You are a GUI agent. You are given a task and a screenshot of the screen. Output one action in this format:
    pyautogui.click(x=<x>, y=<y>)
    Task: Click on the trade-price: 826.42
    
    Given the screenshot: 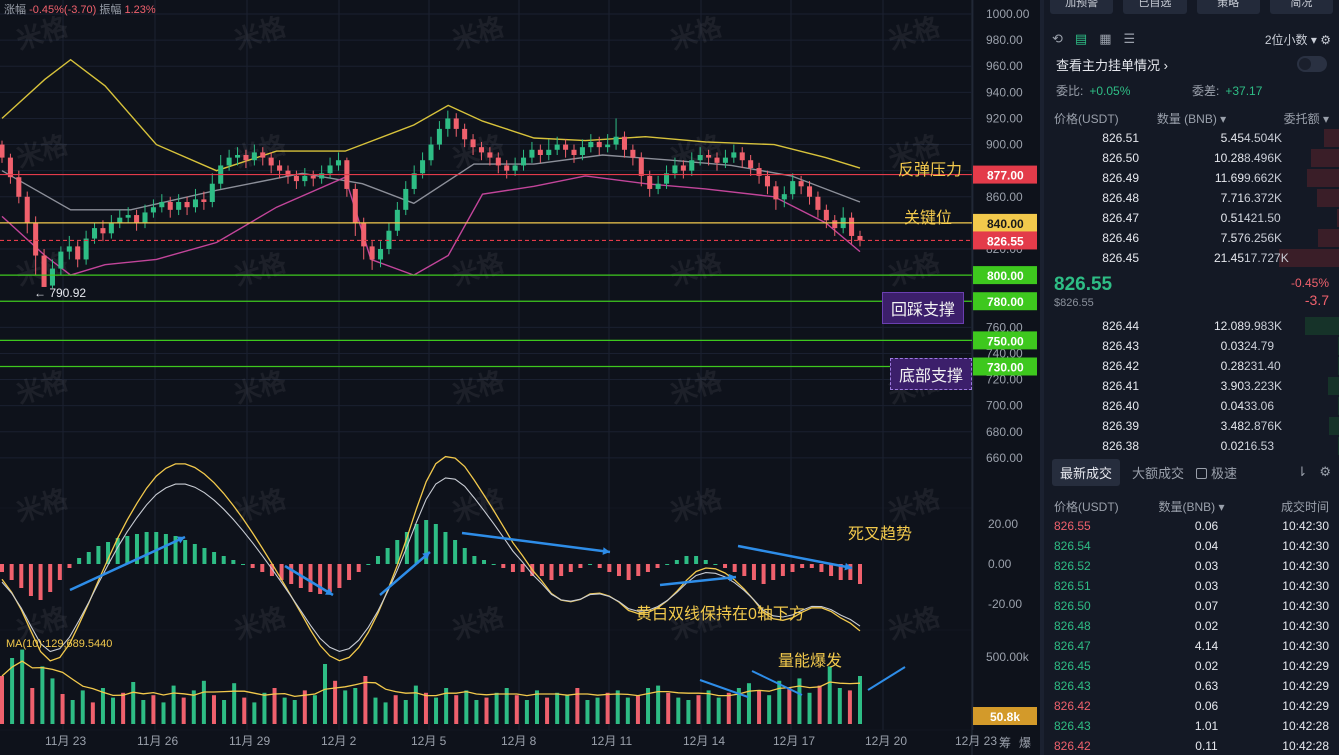 What is the action you would take?
    pyautogui.click(x=1072, y=706)
    